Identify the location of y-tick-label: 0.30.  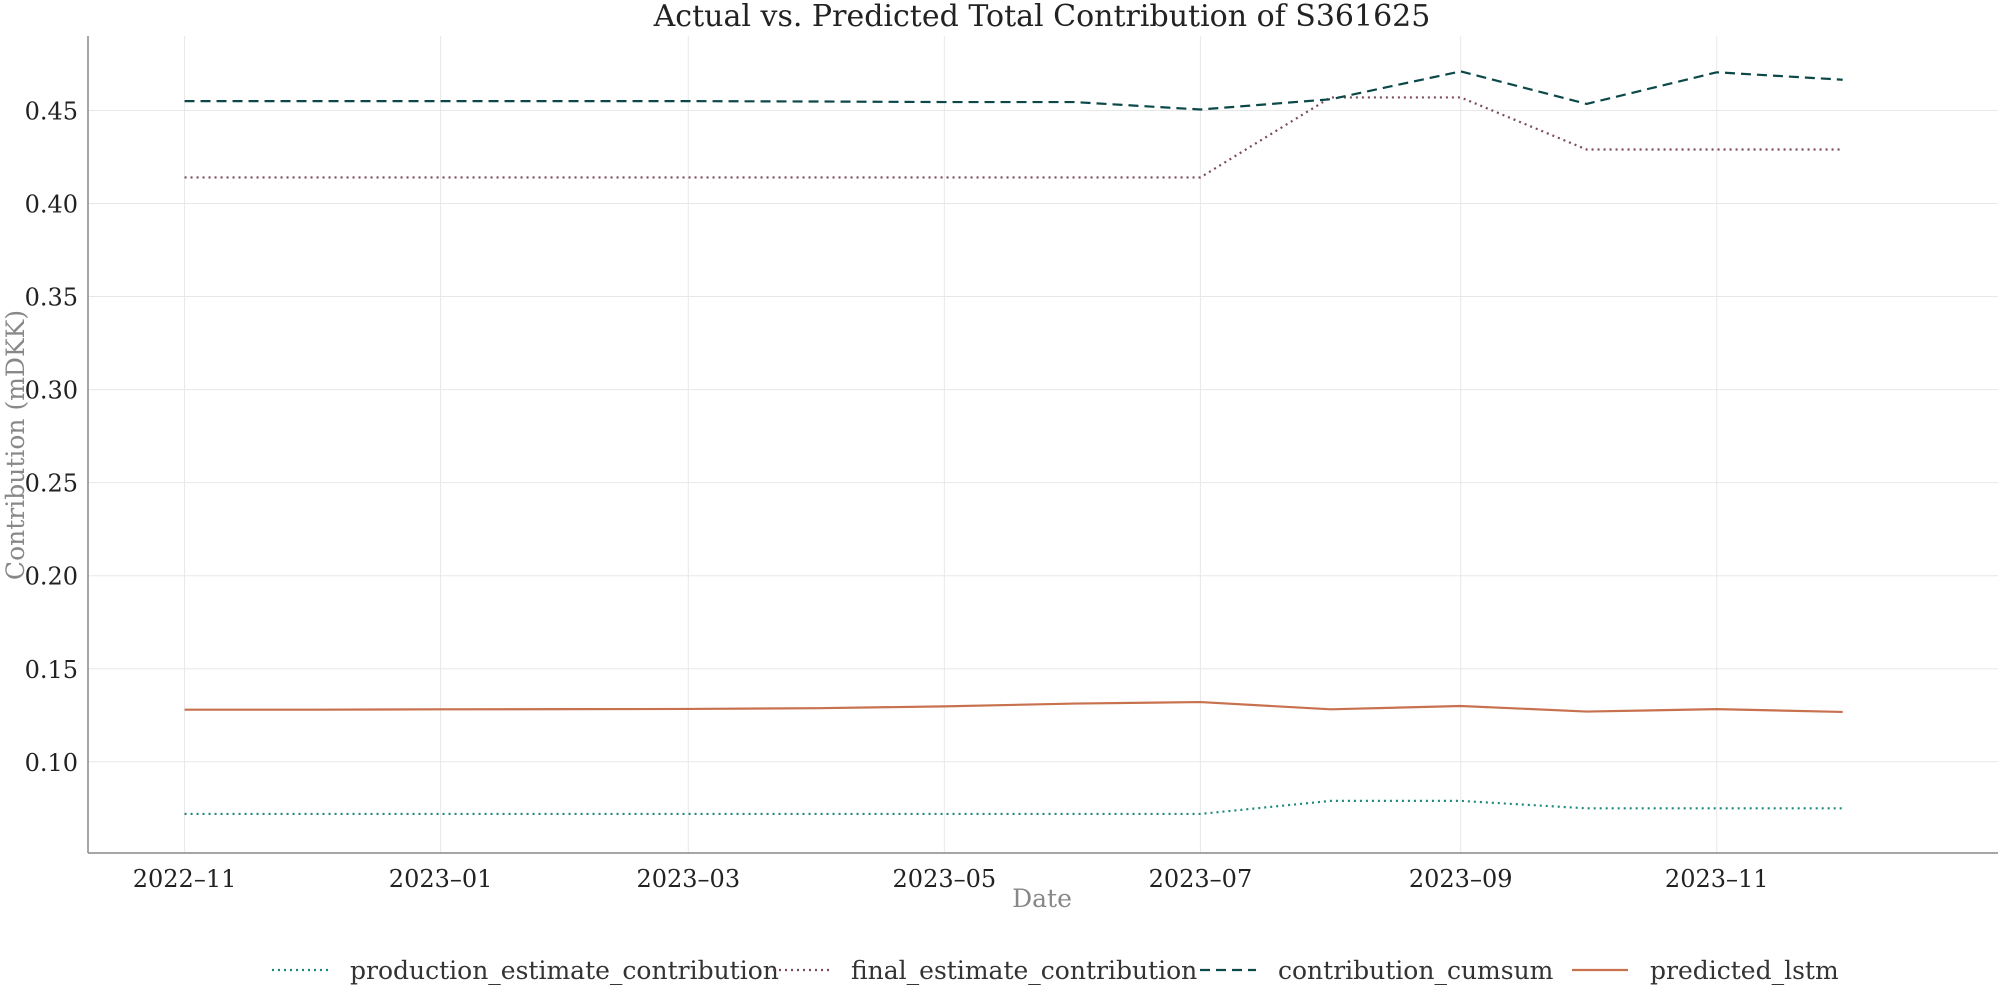
(51, 391).